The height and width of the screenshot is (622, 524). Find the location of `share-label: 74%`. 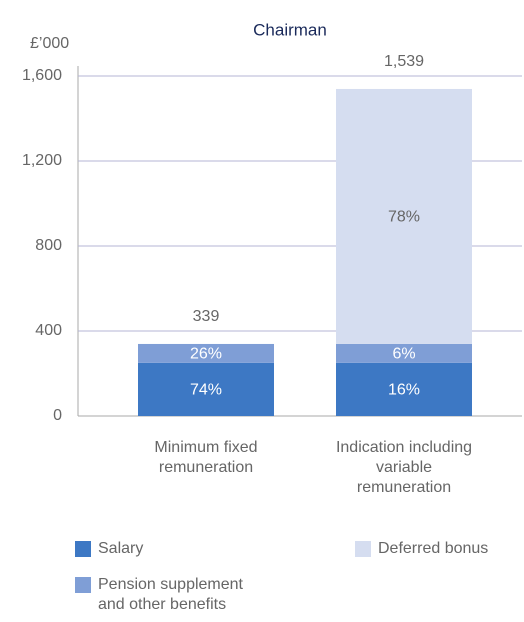

share-label: 74% is located at coordinates (206, 390).